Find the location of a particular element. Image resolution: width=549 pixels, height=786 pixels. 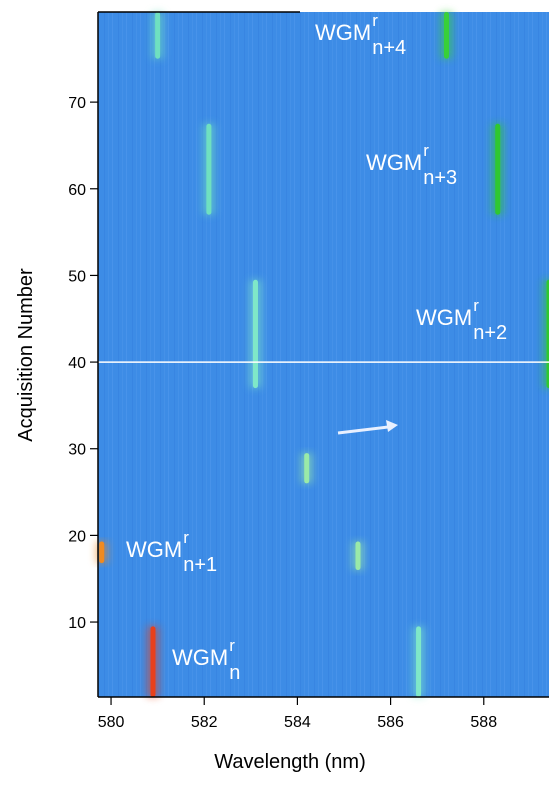

x-tick-label: 588 is located at coordinates (483, 722).